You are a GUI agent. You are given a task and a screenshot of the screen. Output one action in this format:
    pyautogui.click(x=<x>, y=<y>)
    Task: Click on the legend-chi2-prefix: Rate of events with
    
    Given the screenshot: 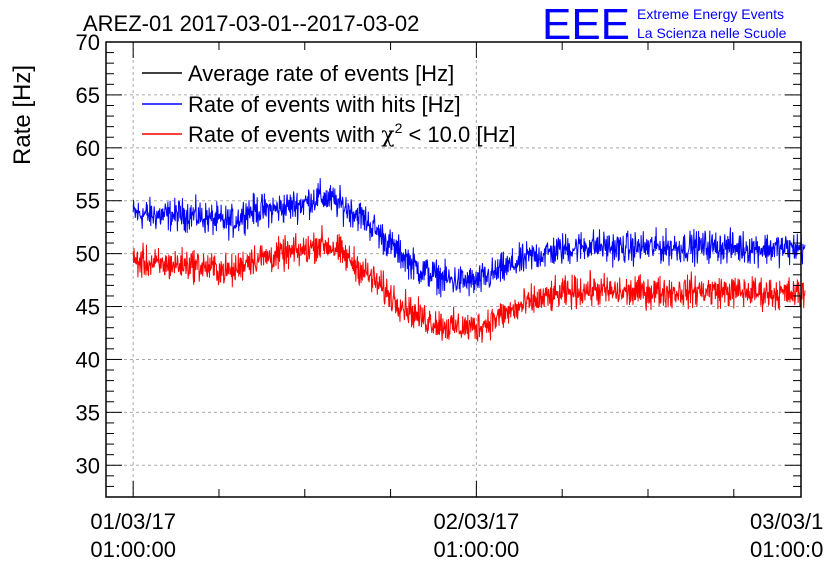 What is the action you would take?
    pyautogui.click(x=284, y=134)
    